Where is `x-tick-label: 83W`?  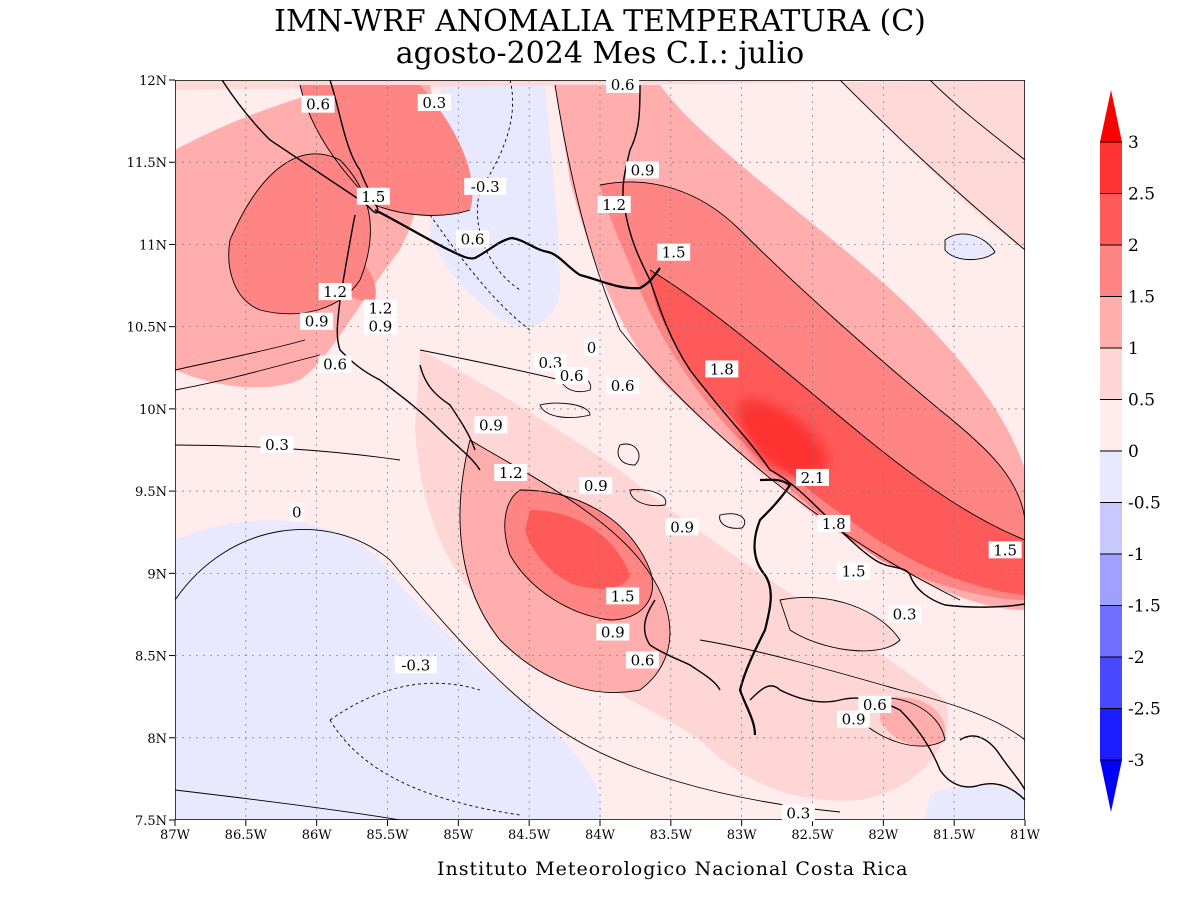 x-tick-label: 83W is located at coordinates (742, 835).